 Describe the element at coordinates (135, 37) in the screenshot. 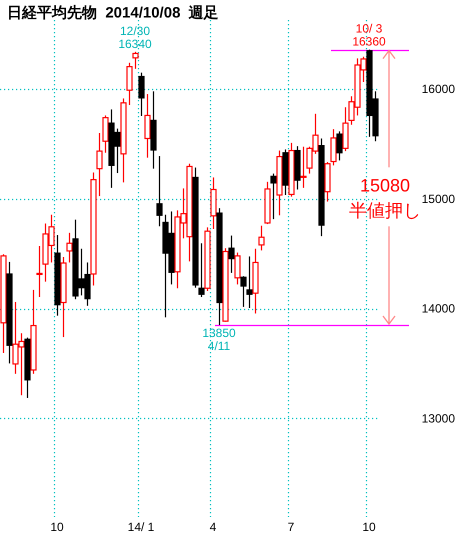

I see `annotation: 12/30 16340` at that location.